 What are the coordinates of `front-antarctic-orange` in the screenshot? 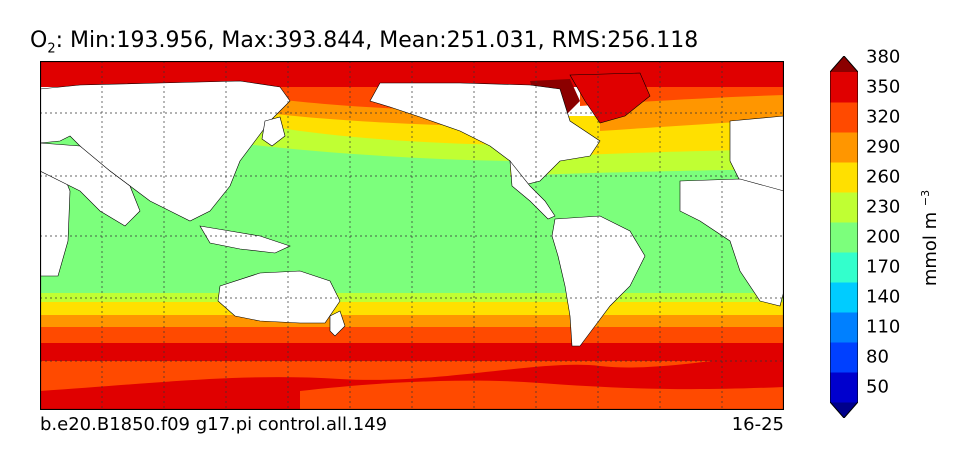 It's located at (542, 395).